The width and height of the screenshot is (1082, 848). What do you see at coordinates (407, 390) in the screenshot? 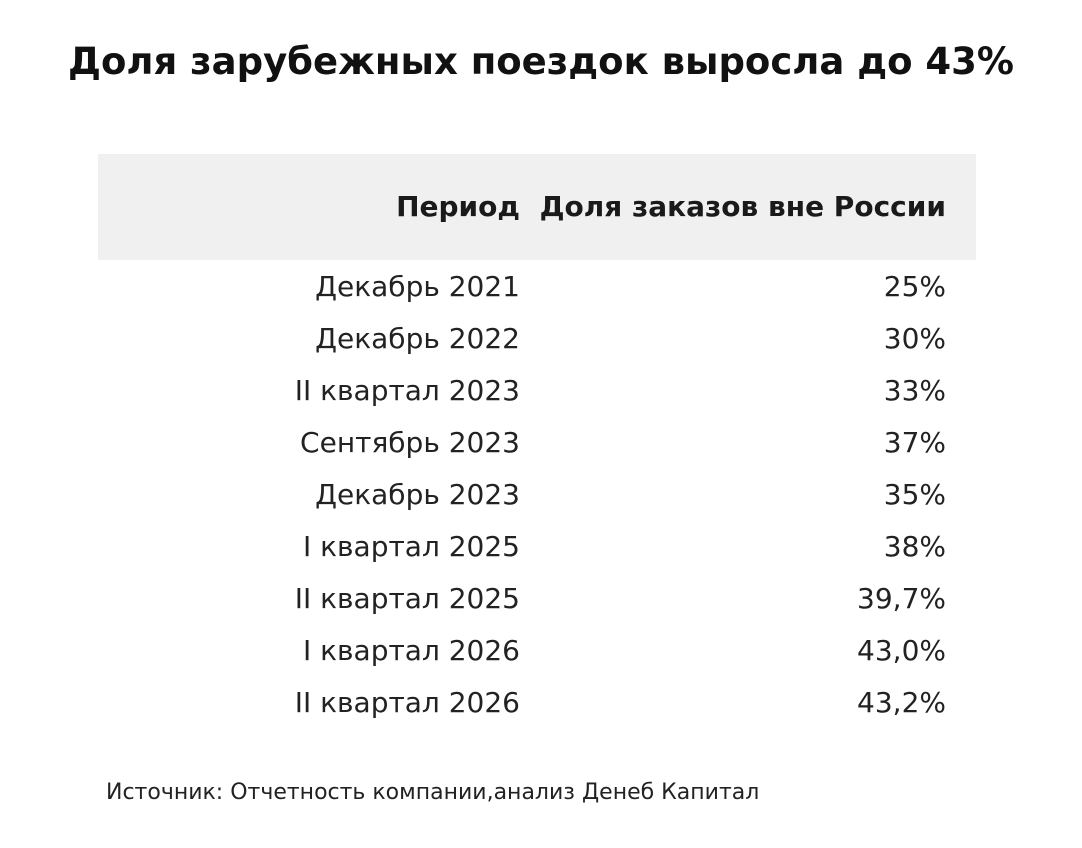
I see `cell-period: II квартал 2023` at bounding box center [407, 390].